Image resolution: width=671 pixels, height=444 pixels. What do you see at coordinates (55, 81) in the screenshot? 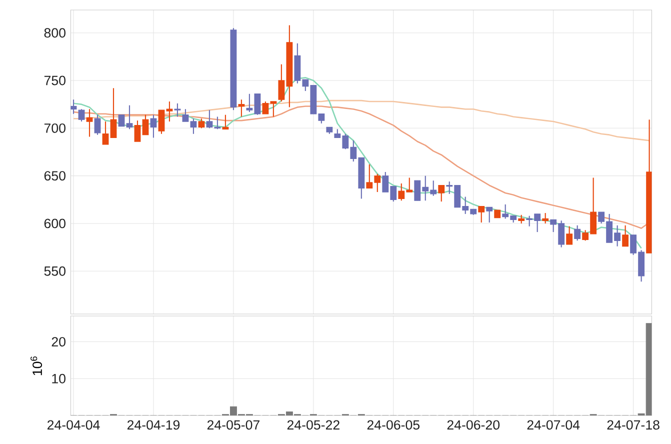
I see `y-tick-label: 750` at bounding box center [55, 81].